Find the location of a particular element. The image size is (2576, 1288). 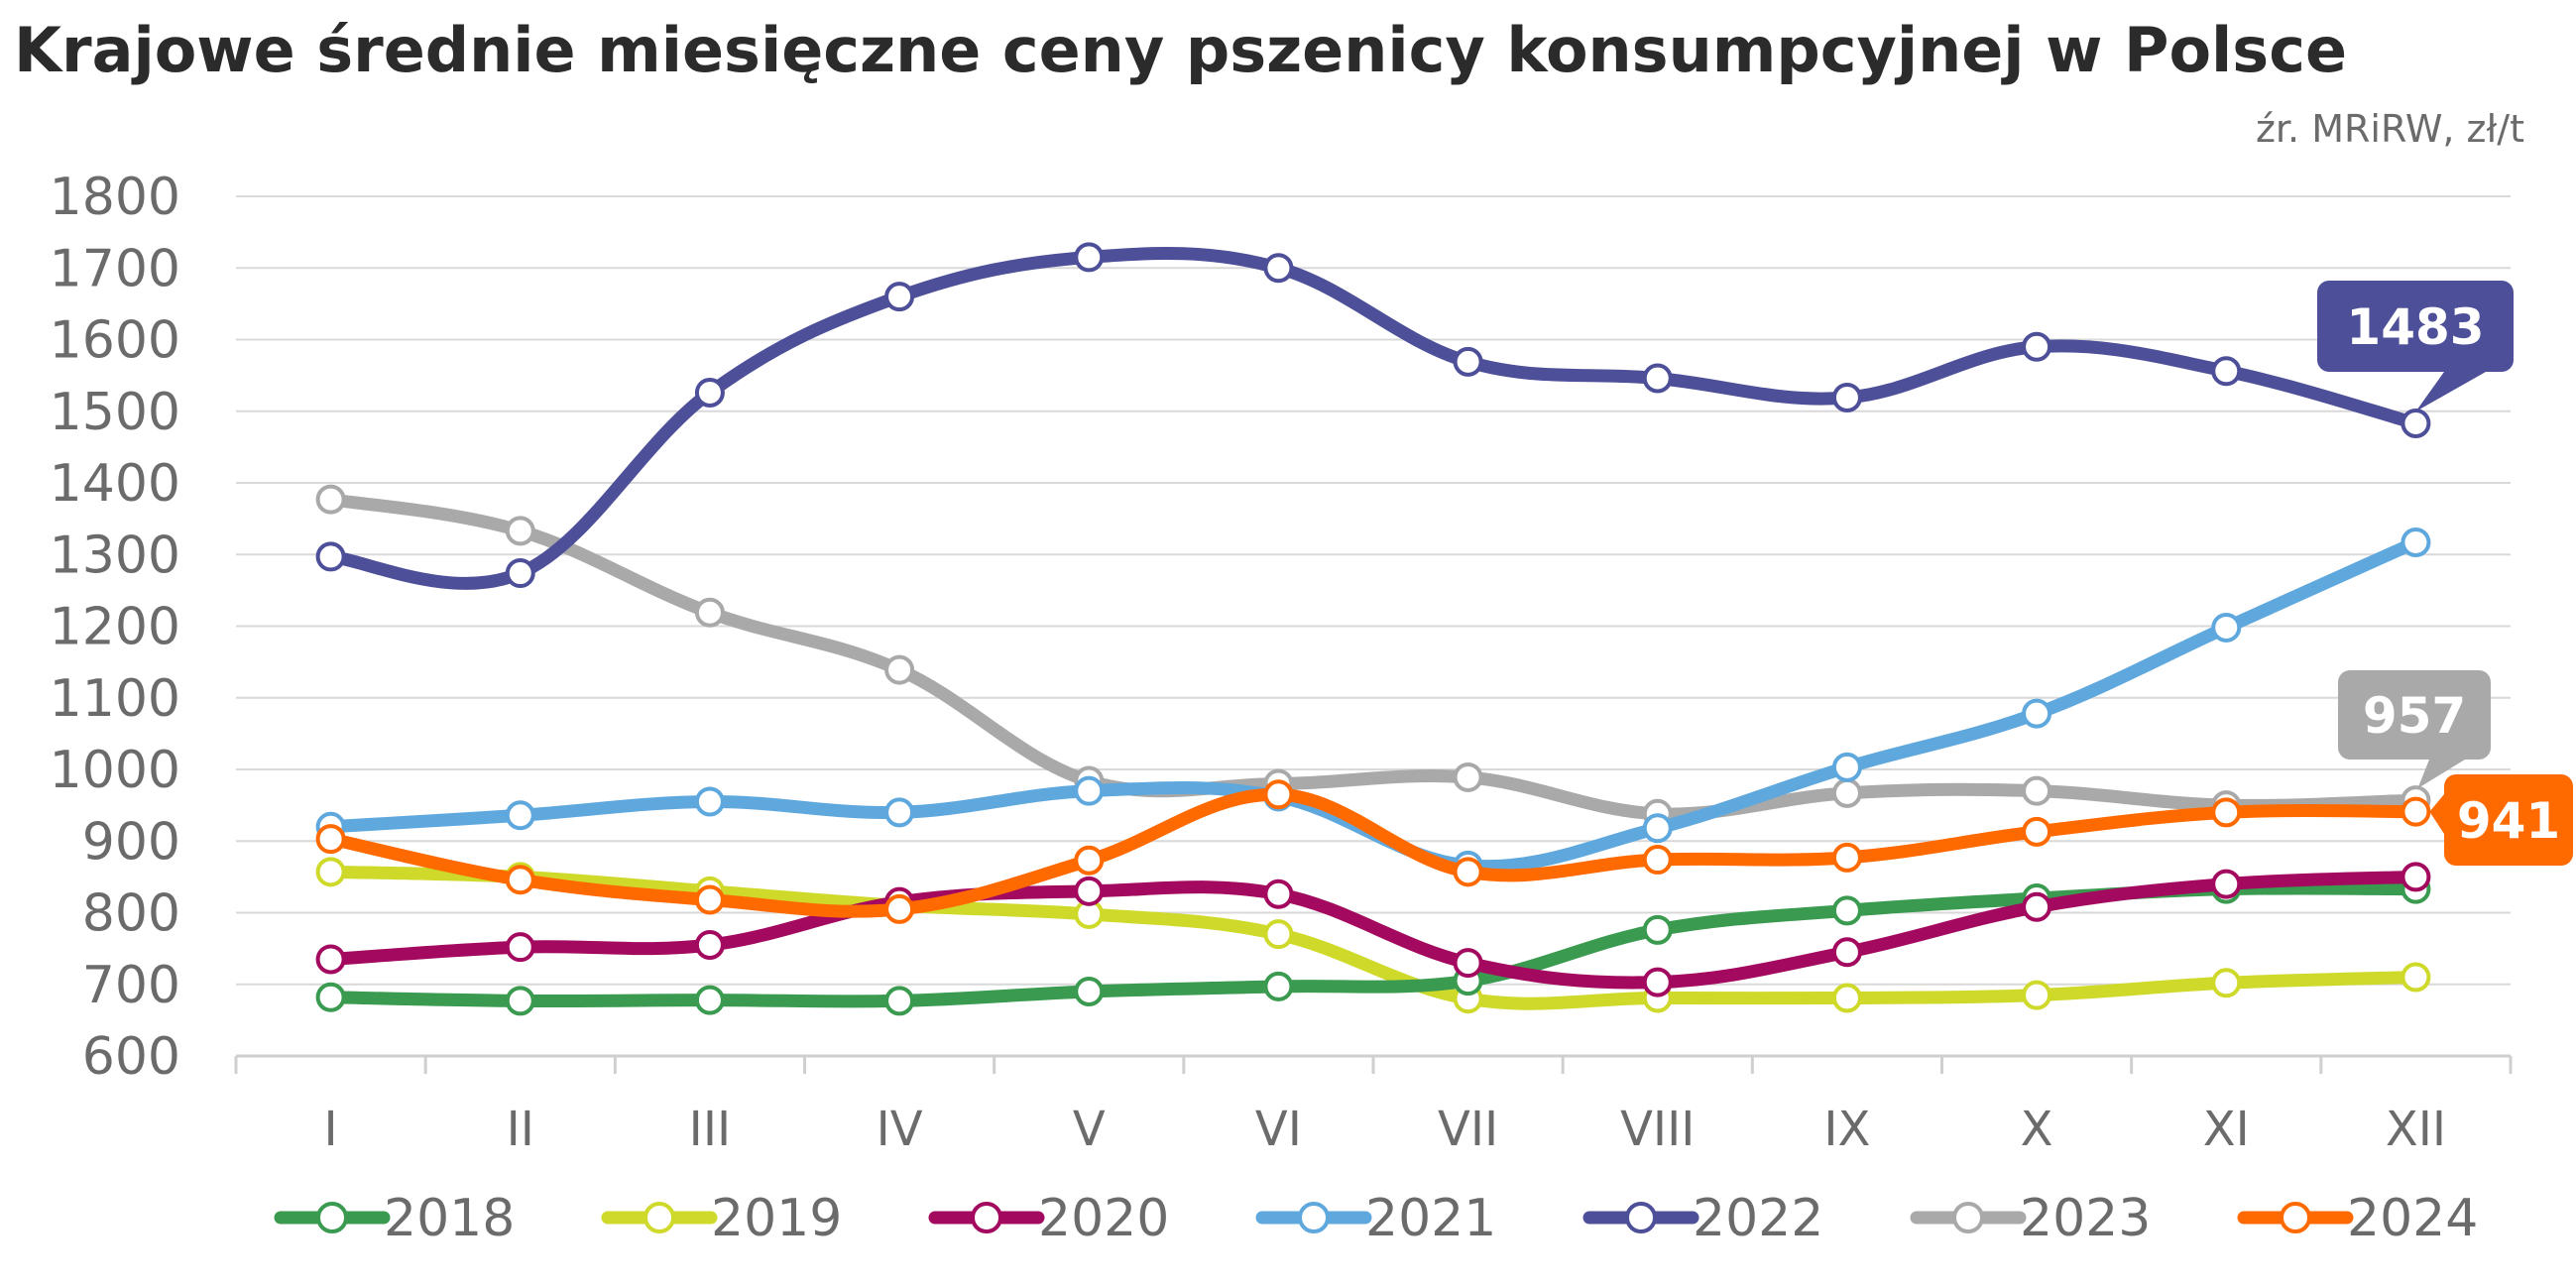

y-tick-label: 1200 is located at coordinates (115, 627).